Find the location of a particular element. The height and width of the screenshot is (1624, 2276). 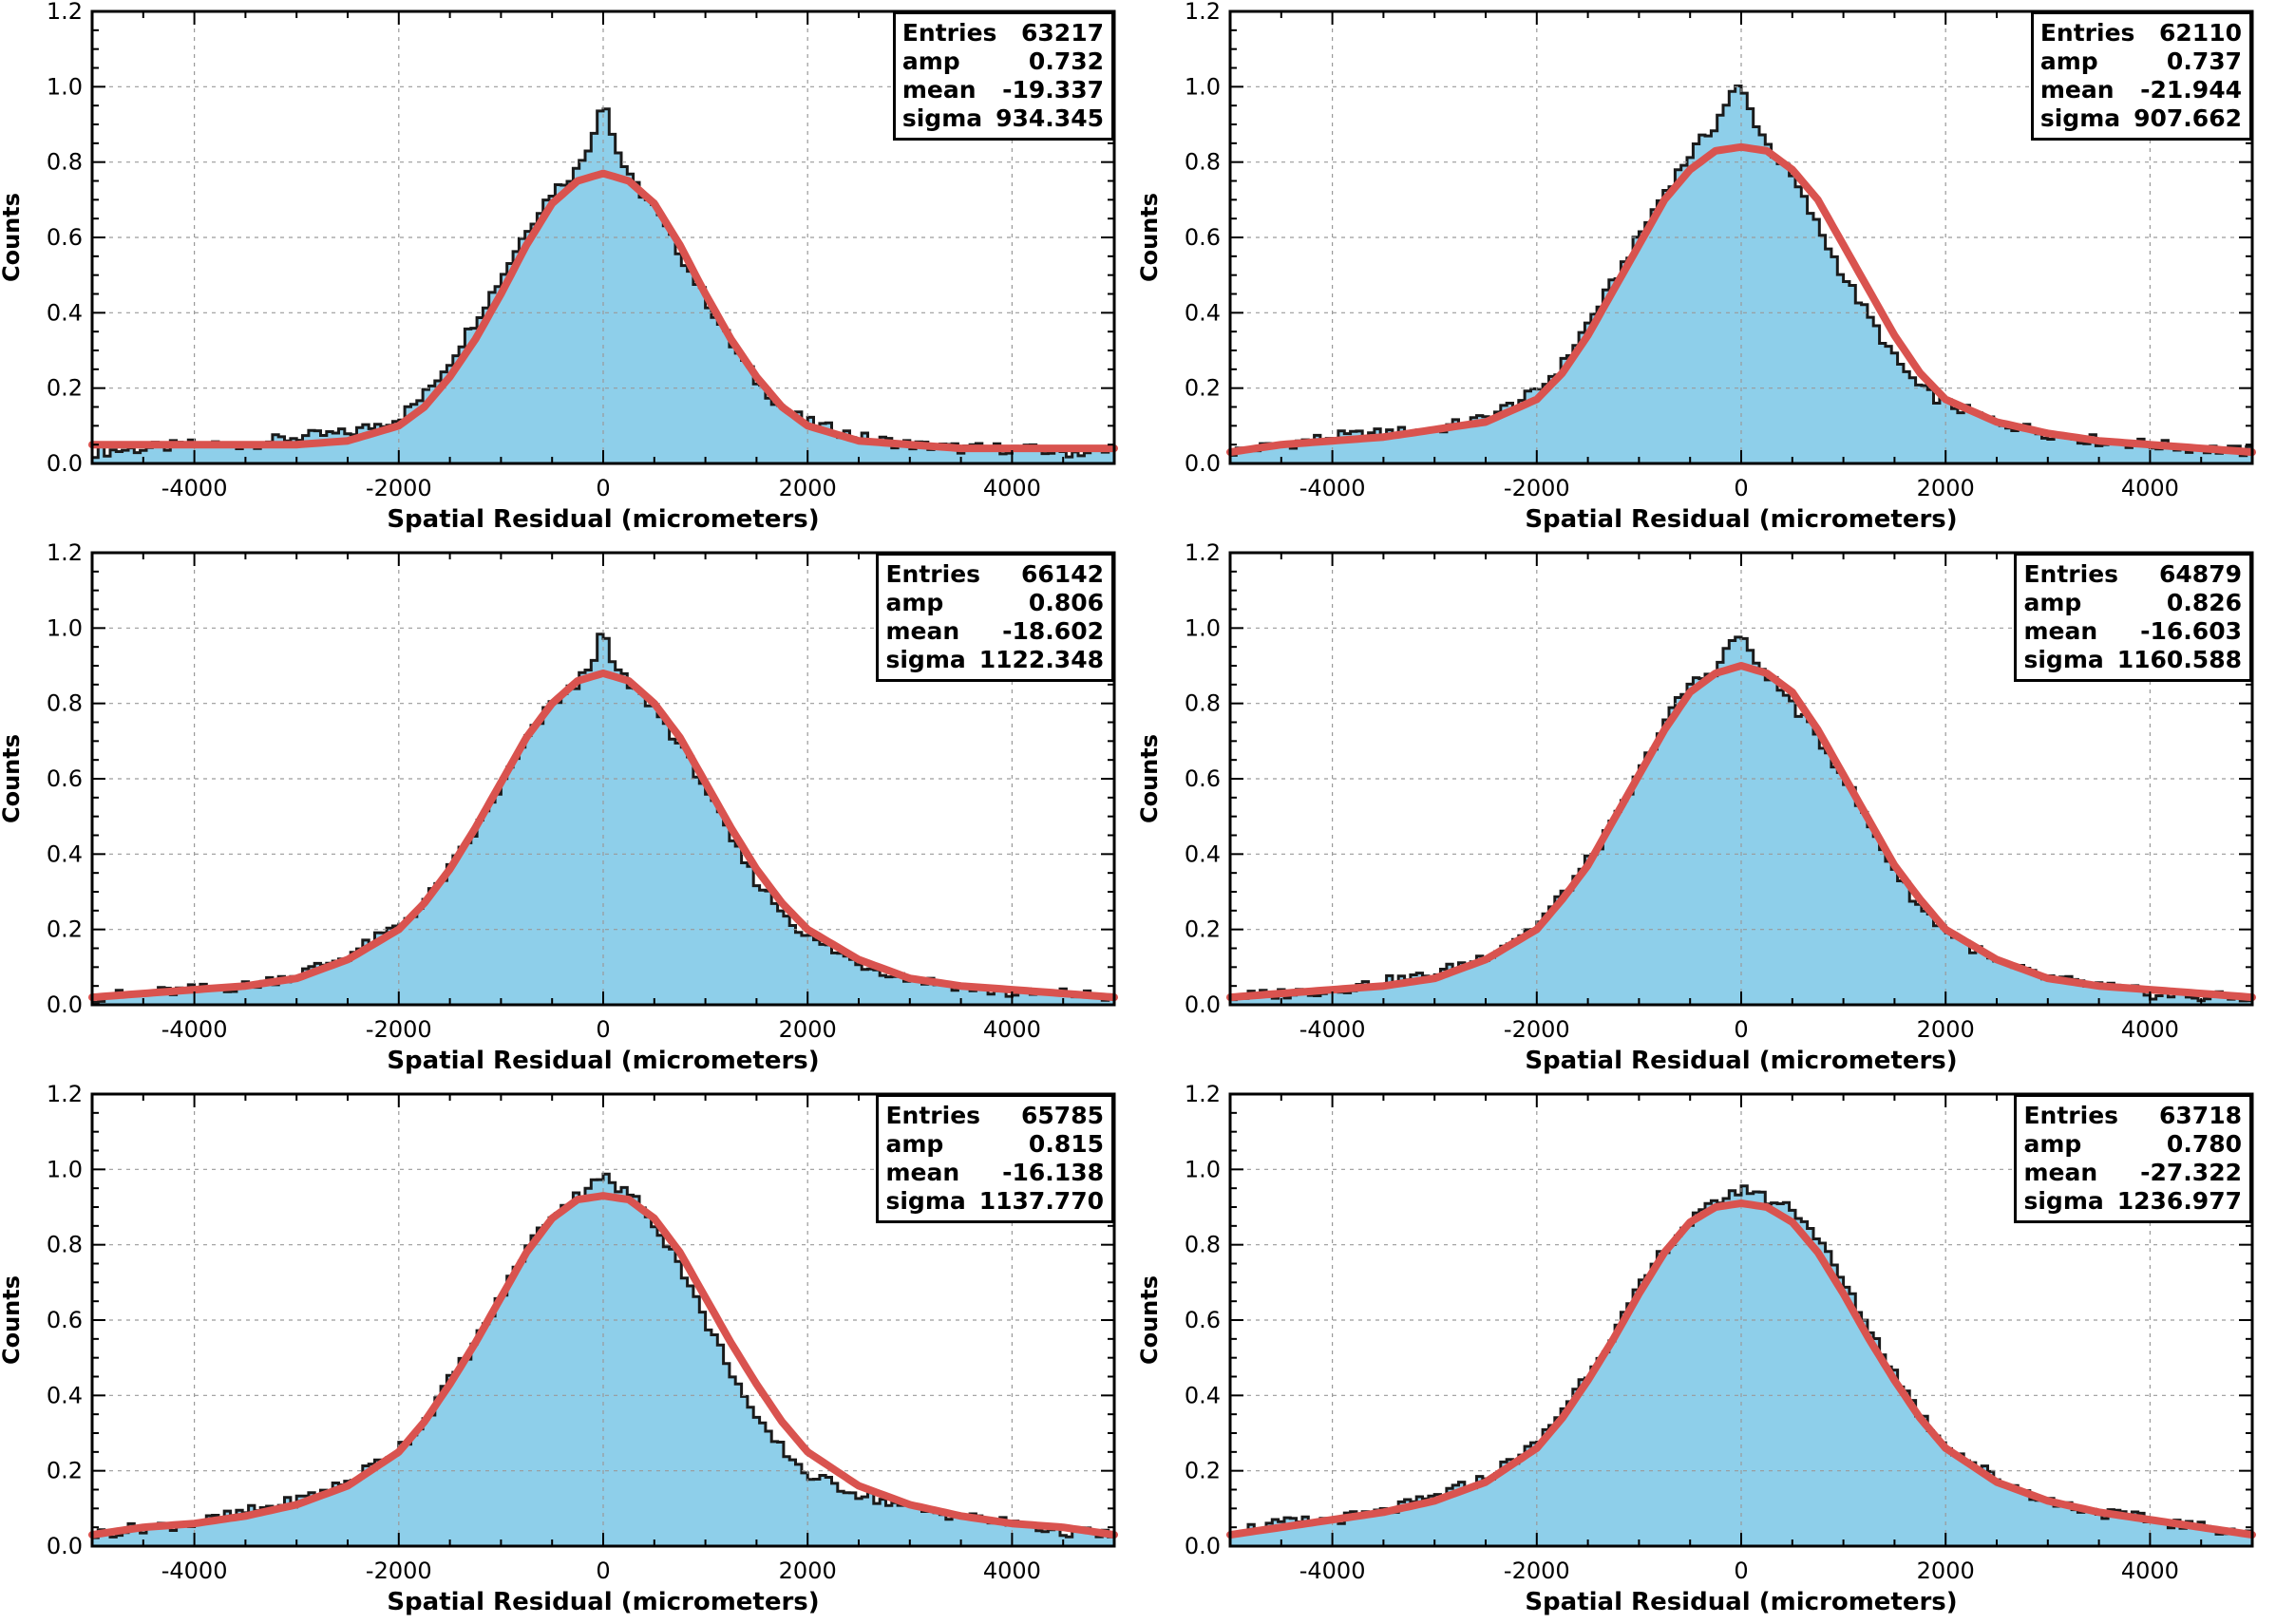

stats-value: 65785 is located at coordinates (1063, 1115).